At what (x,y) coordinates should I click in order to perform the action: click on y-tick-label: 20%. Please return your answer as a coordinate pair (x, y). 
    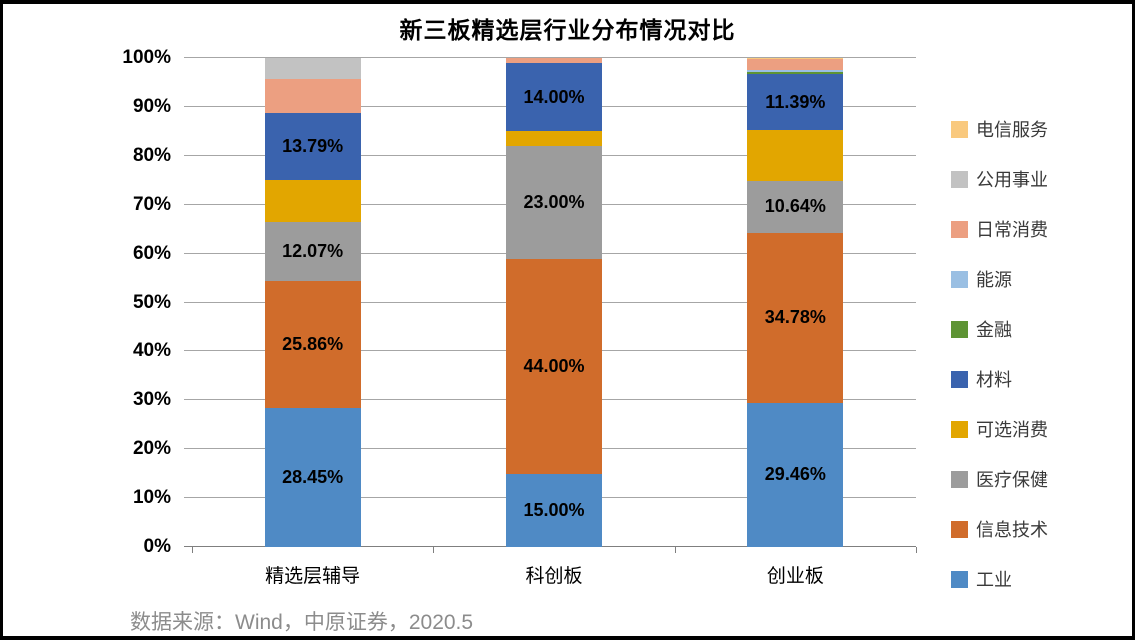
    Looking at the image, I should click on (151, 449).